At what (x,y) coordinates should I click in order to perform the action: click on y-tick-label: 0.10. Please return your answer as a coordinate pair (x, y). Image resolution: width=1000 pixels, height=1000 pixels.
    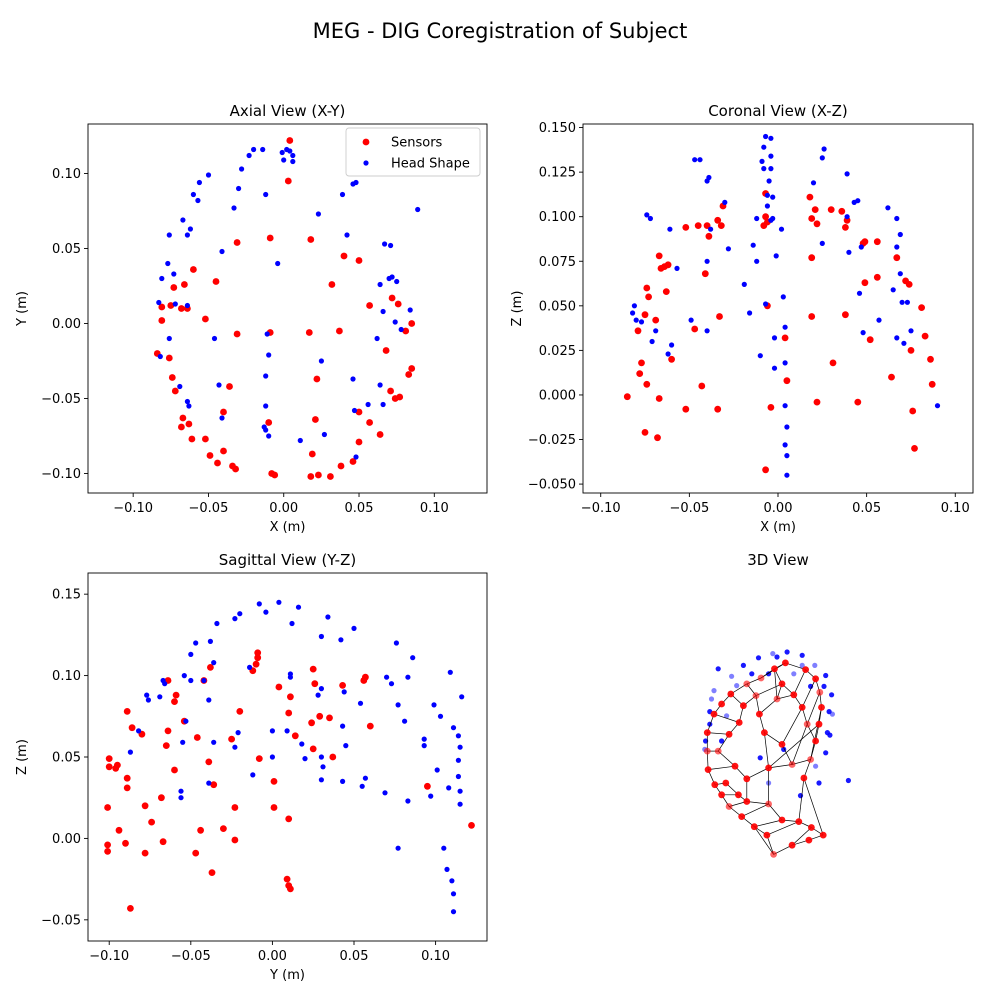
    Looking at the image, I should click on (66, 676).